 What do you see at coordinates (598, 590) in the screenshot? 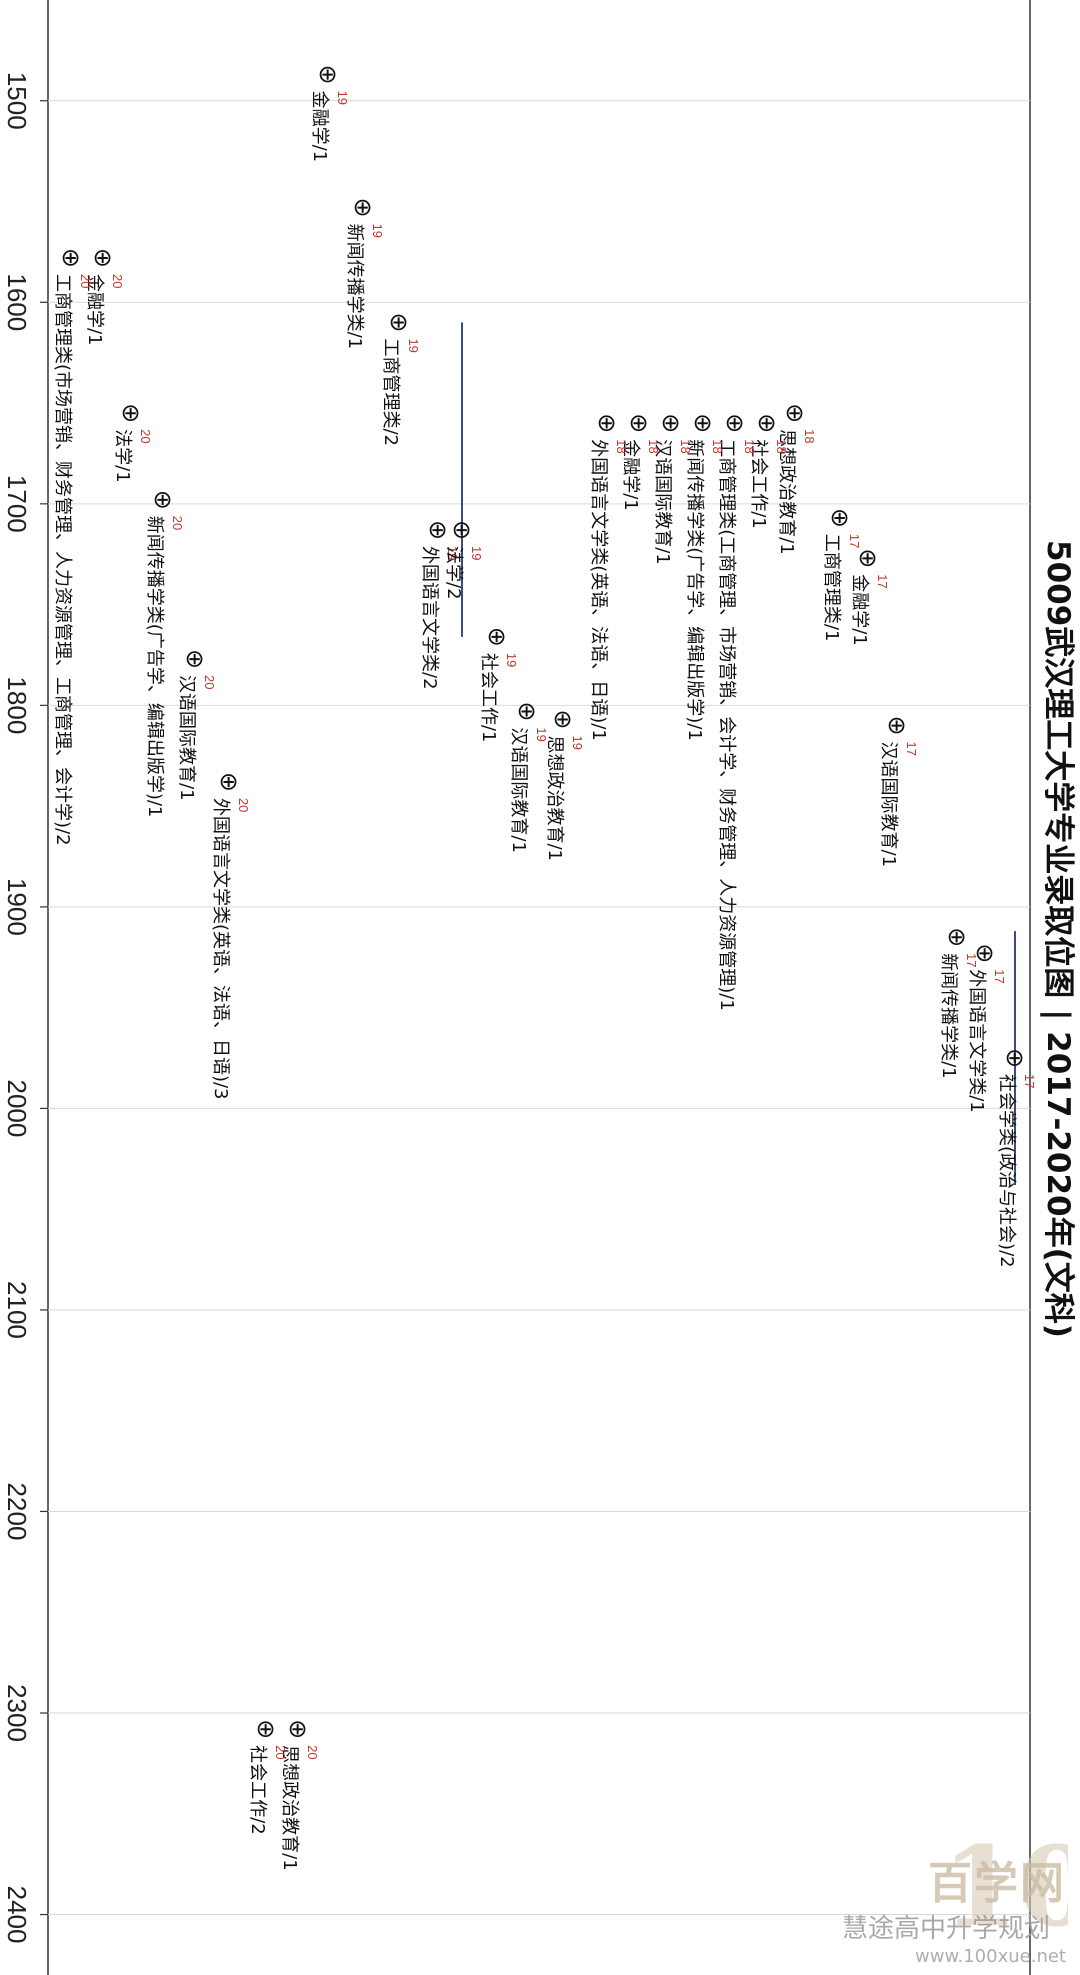
I see `point-label: 外国语言文学类(英语、法语、日语)/1` at bounding box center [598, 590].